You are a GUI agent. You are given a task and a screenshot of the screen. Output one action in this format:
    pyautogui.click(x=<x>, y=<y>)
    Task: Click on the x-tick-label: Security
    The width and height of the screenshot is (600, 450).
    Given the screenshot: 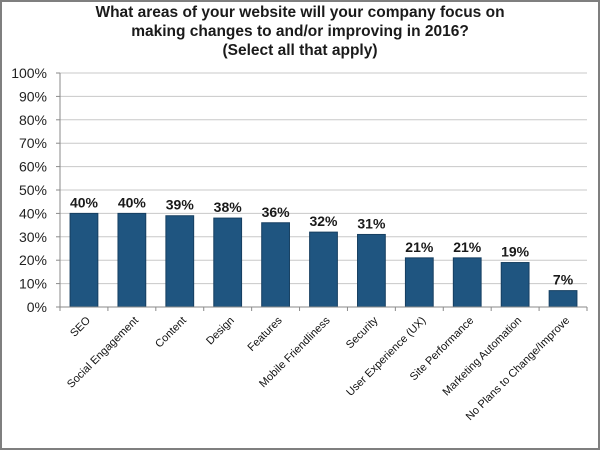 What is the action you would take?
    pyautogui.click(x=362, y=332)
    